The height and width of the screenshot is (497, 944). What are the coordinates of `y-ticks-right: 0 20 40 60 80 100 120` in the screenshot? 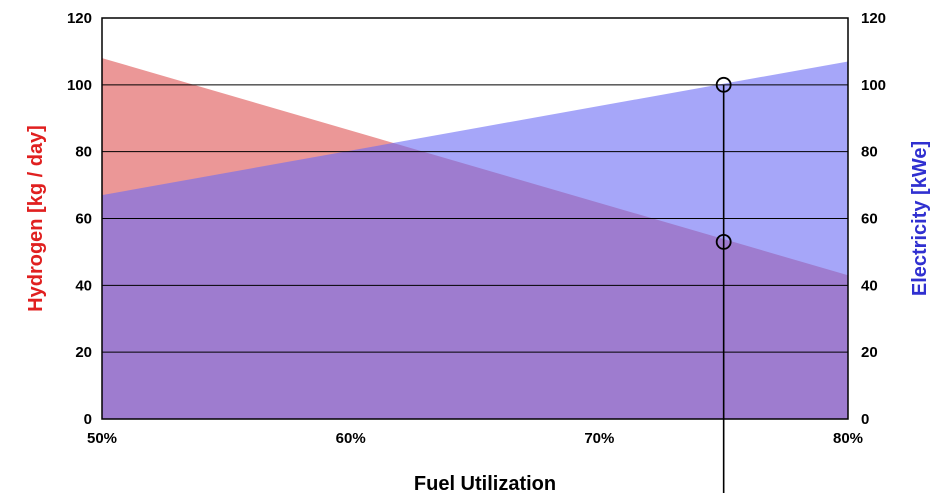 It's located at (873, 219).